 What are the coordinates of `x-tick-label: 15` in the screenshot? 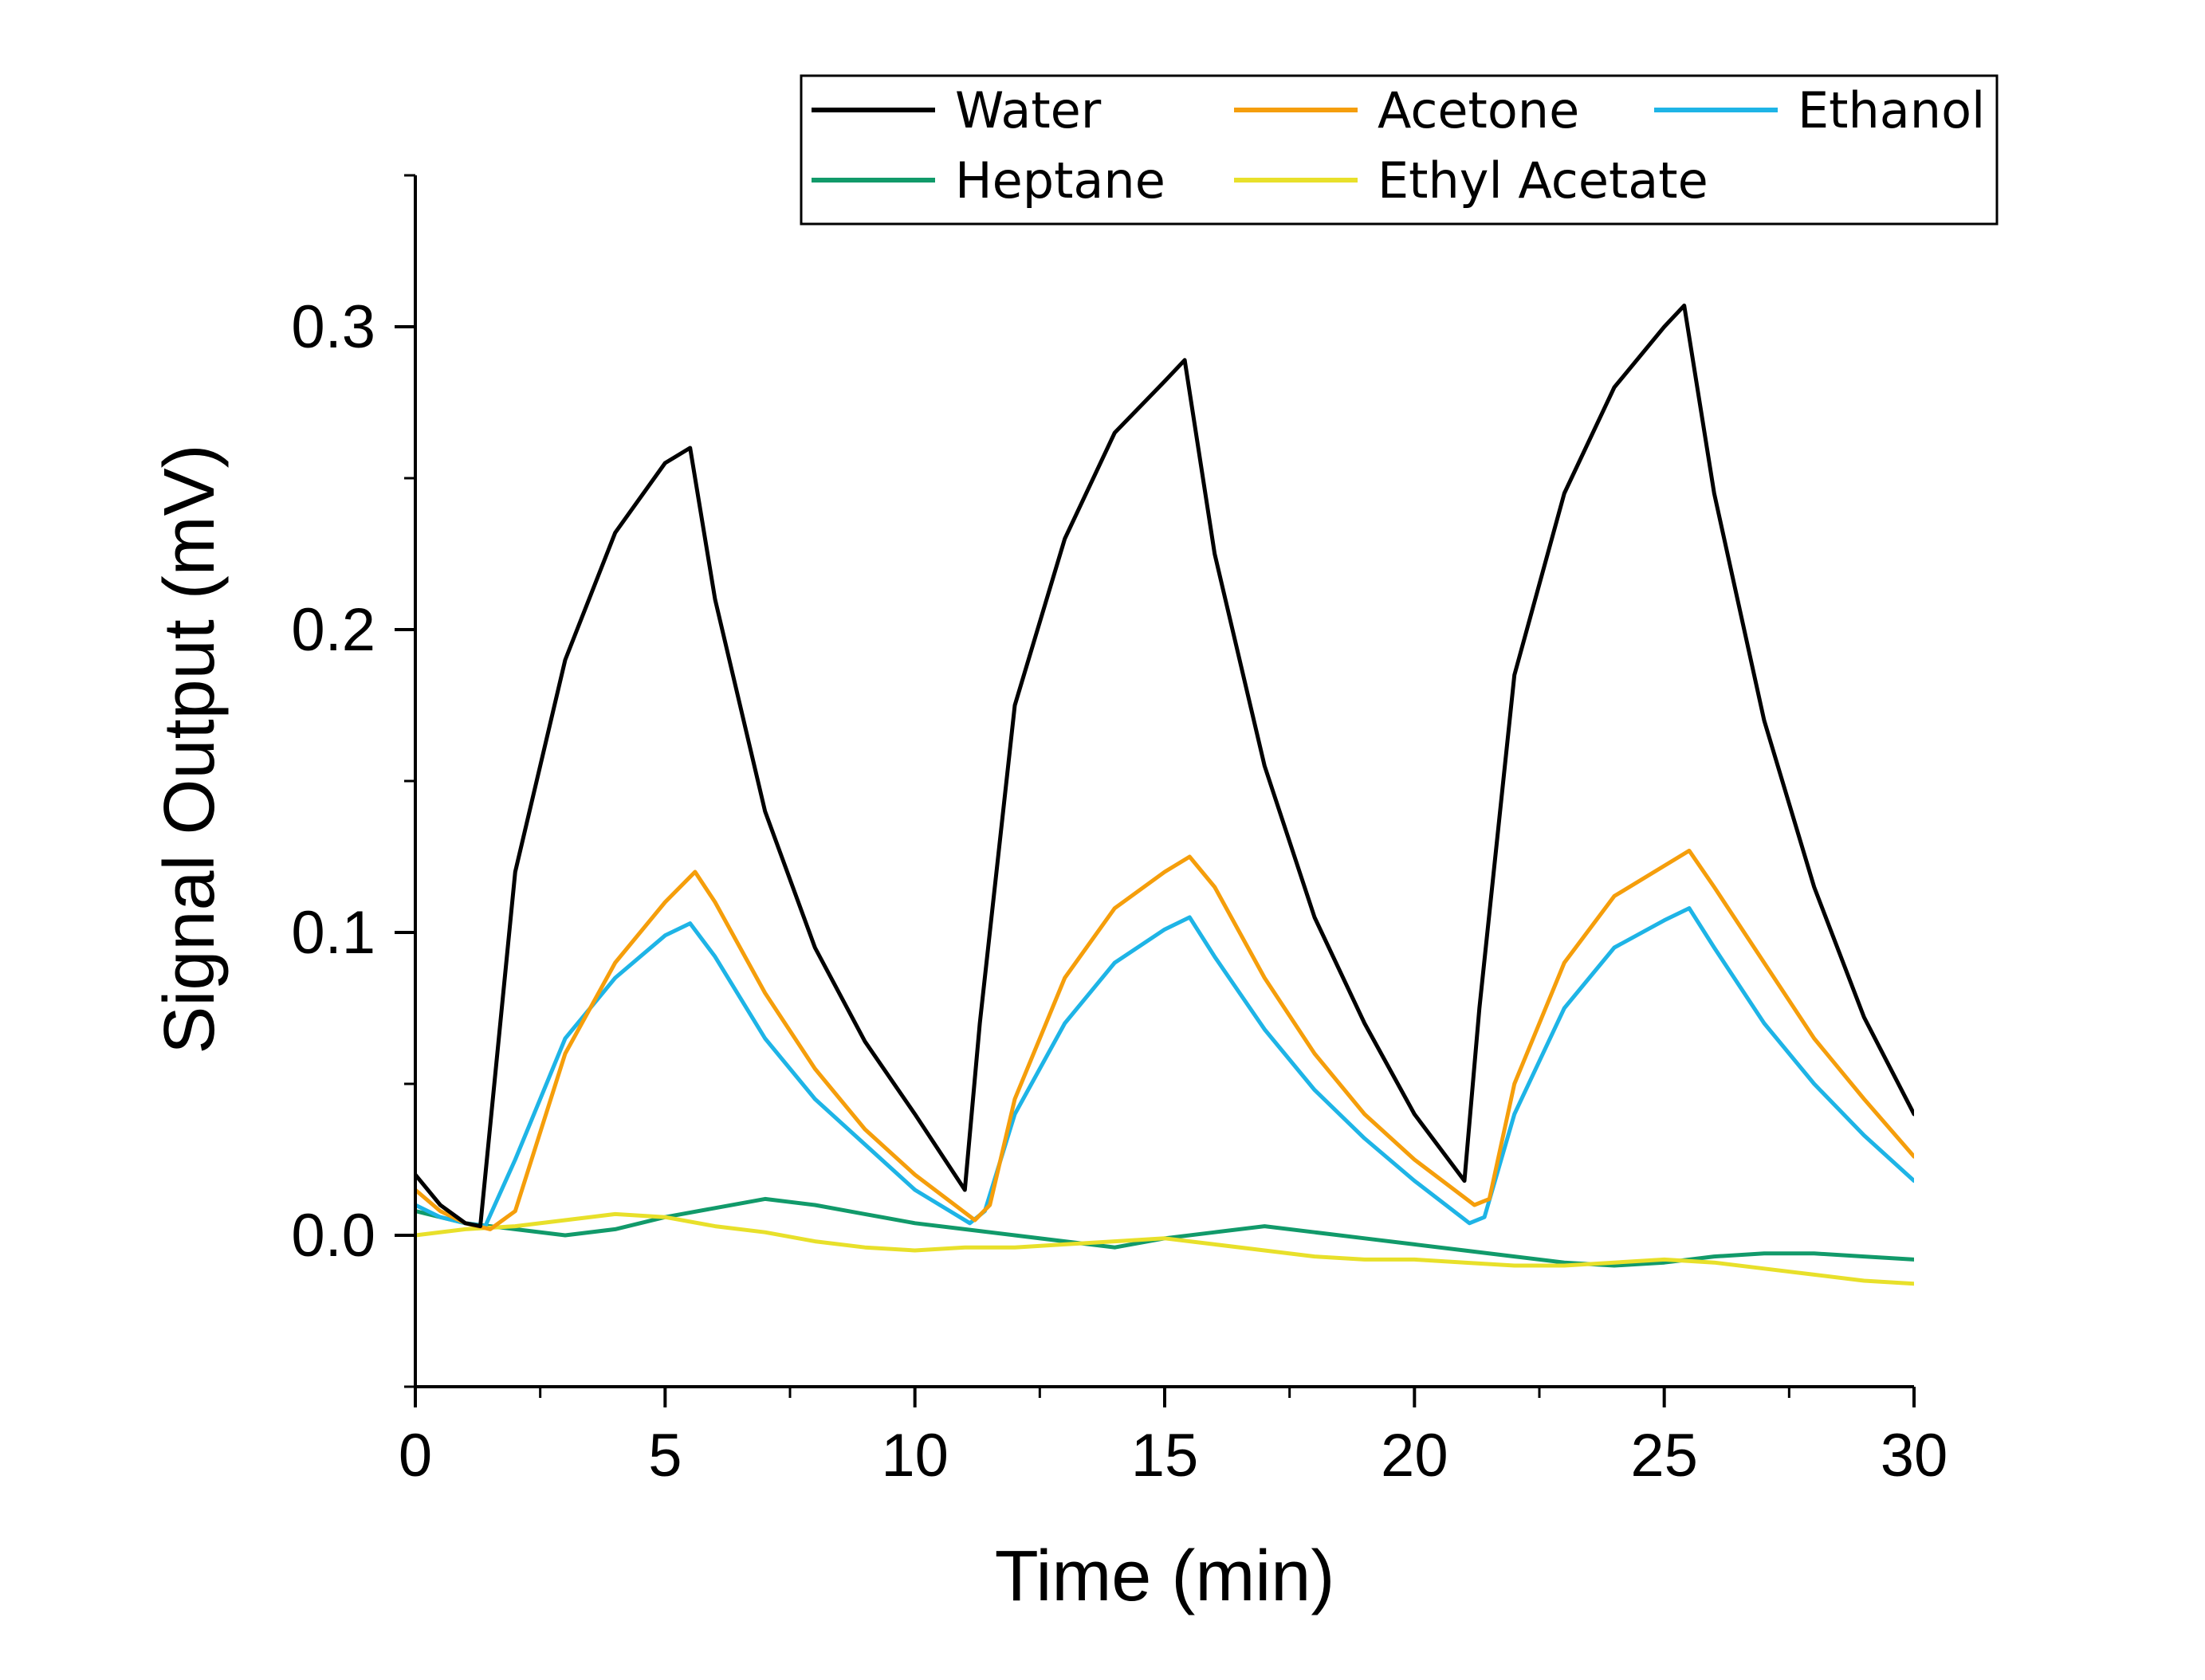 It's located at (1165, 1456).